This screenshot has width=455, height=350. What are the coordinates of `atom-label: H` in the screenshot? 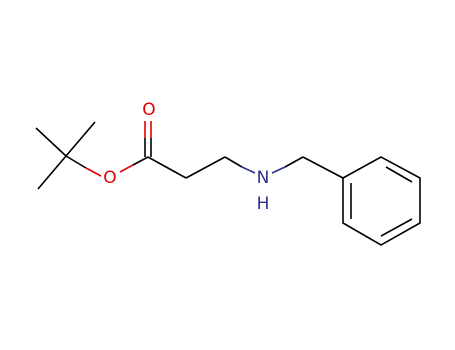 It's located at (263, 204).